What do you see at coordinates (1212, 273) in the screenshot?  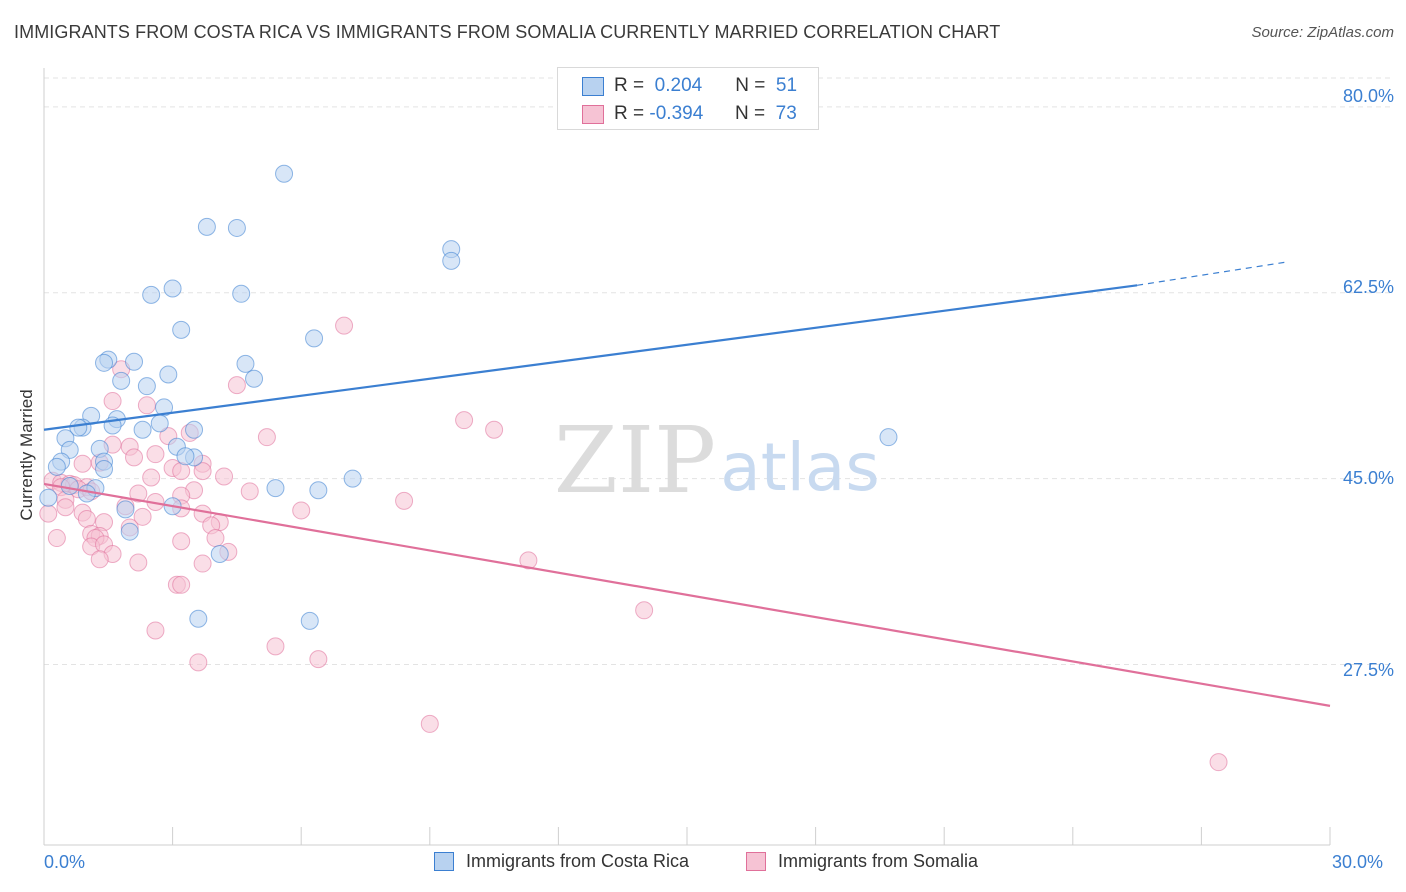 I see `costa-rica-trend-extension` at bounding box center [1212, 273].